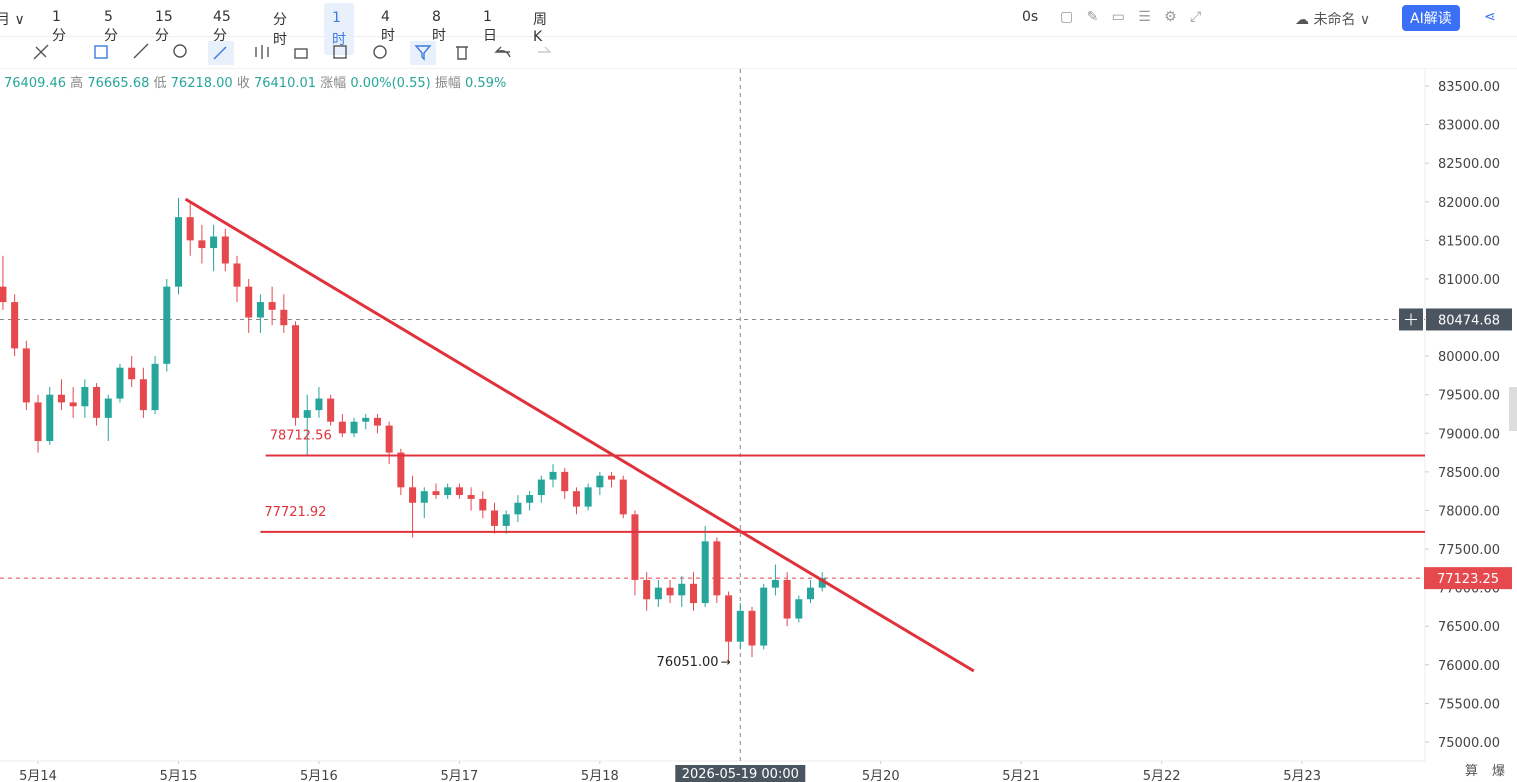 The height and width of the screenshot is (782, 1517). What do you see at coordinates (1468, 578) in the screenshot?
I see `last-price-box` at bounding box center [1468, 578].